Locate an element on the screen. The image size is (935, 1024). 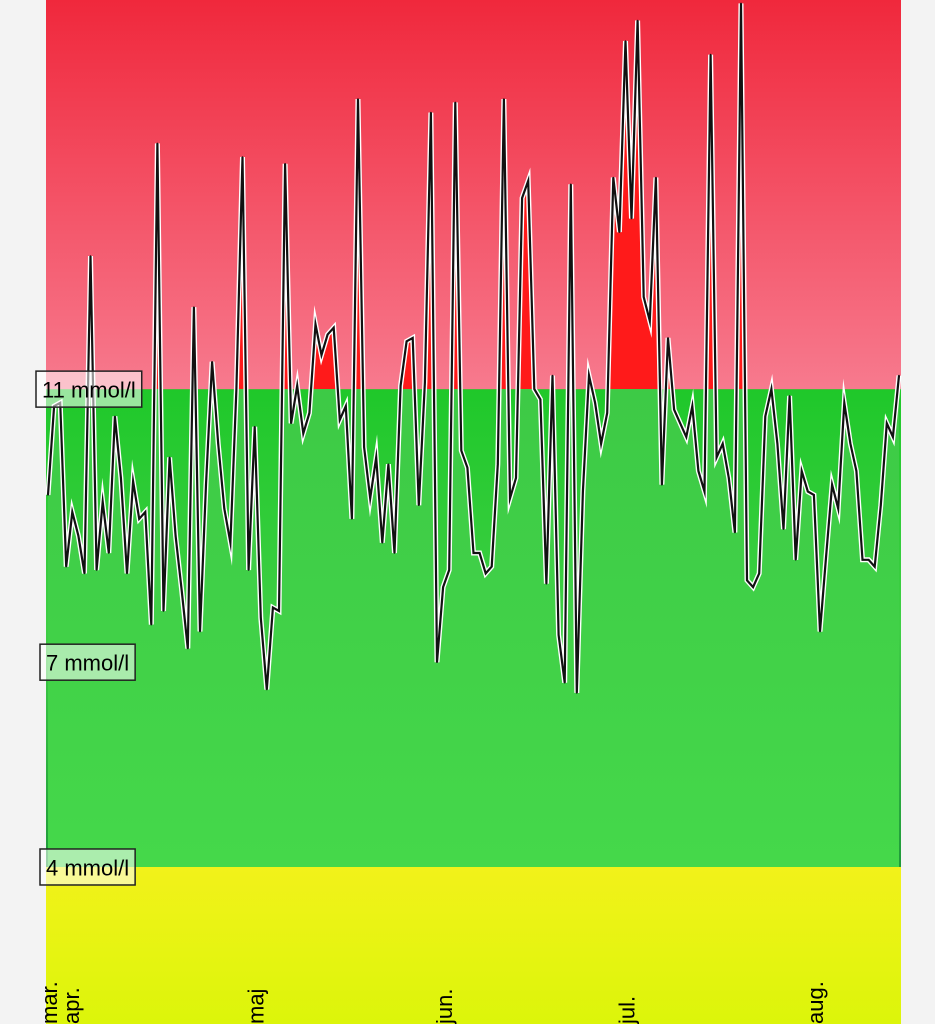
threshold-label-box is located at coordinates (89, 389).